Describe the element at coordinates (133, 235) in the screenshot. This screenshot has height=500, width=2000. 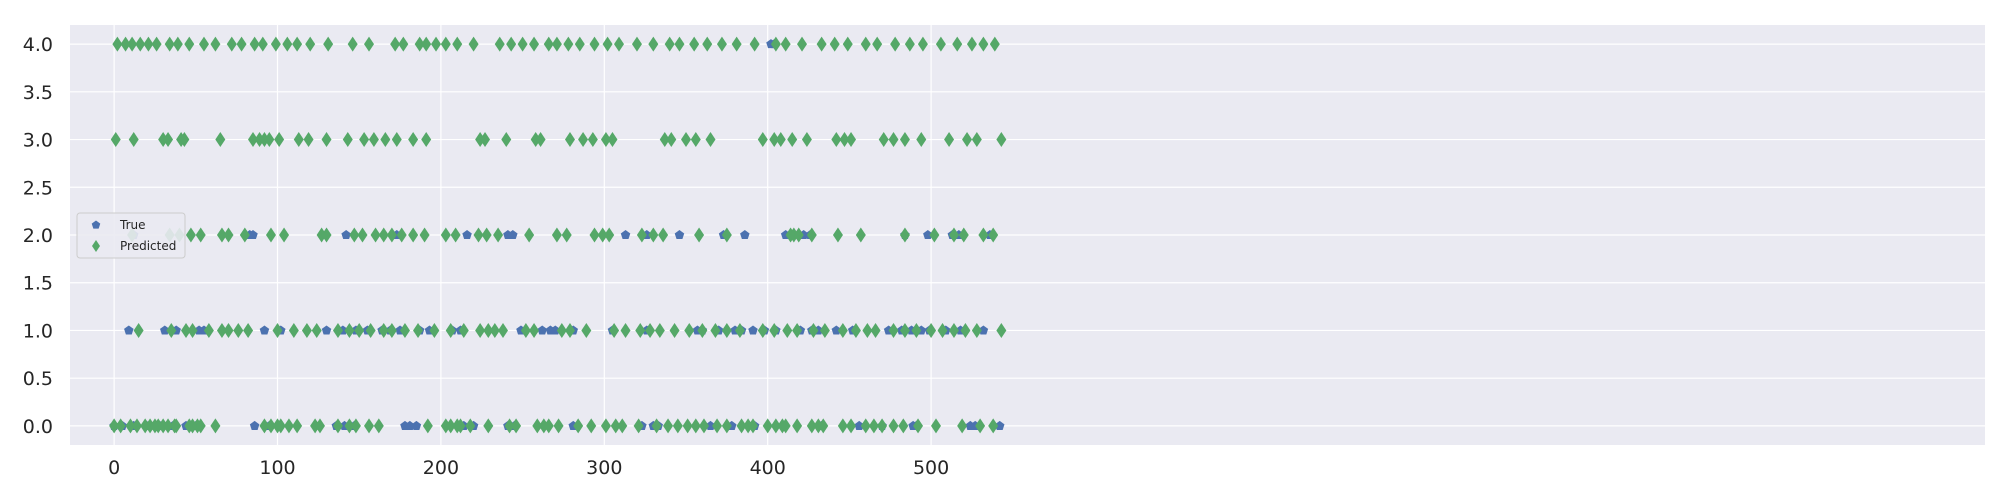
I see `legend-items: True Predicted` at that location.